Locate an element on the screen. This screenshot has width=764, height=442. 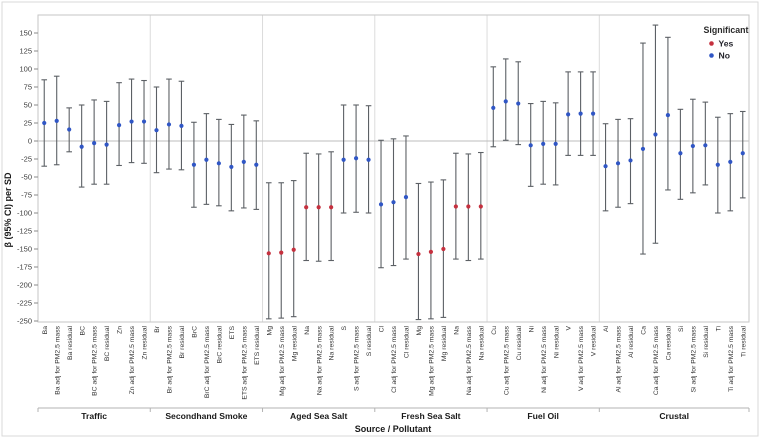
item-label: S adj for PM2.5 mass is located at coordinates (357, 358).